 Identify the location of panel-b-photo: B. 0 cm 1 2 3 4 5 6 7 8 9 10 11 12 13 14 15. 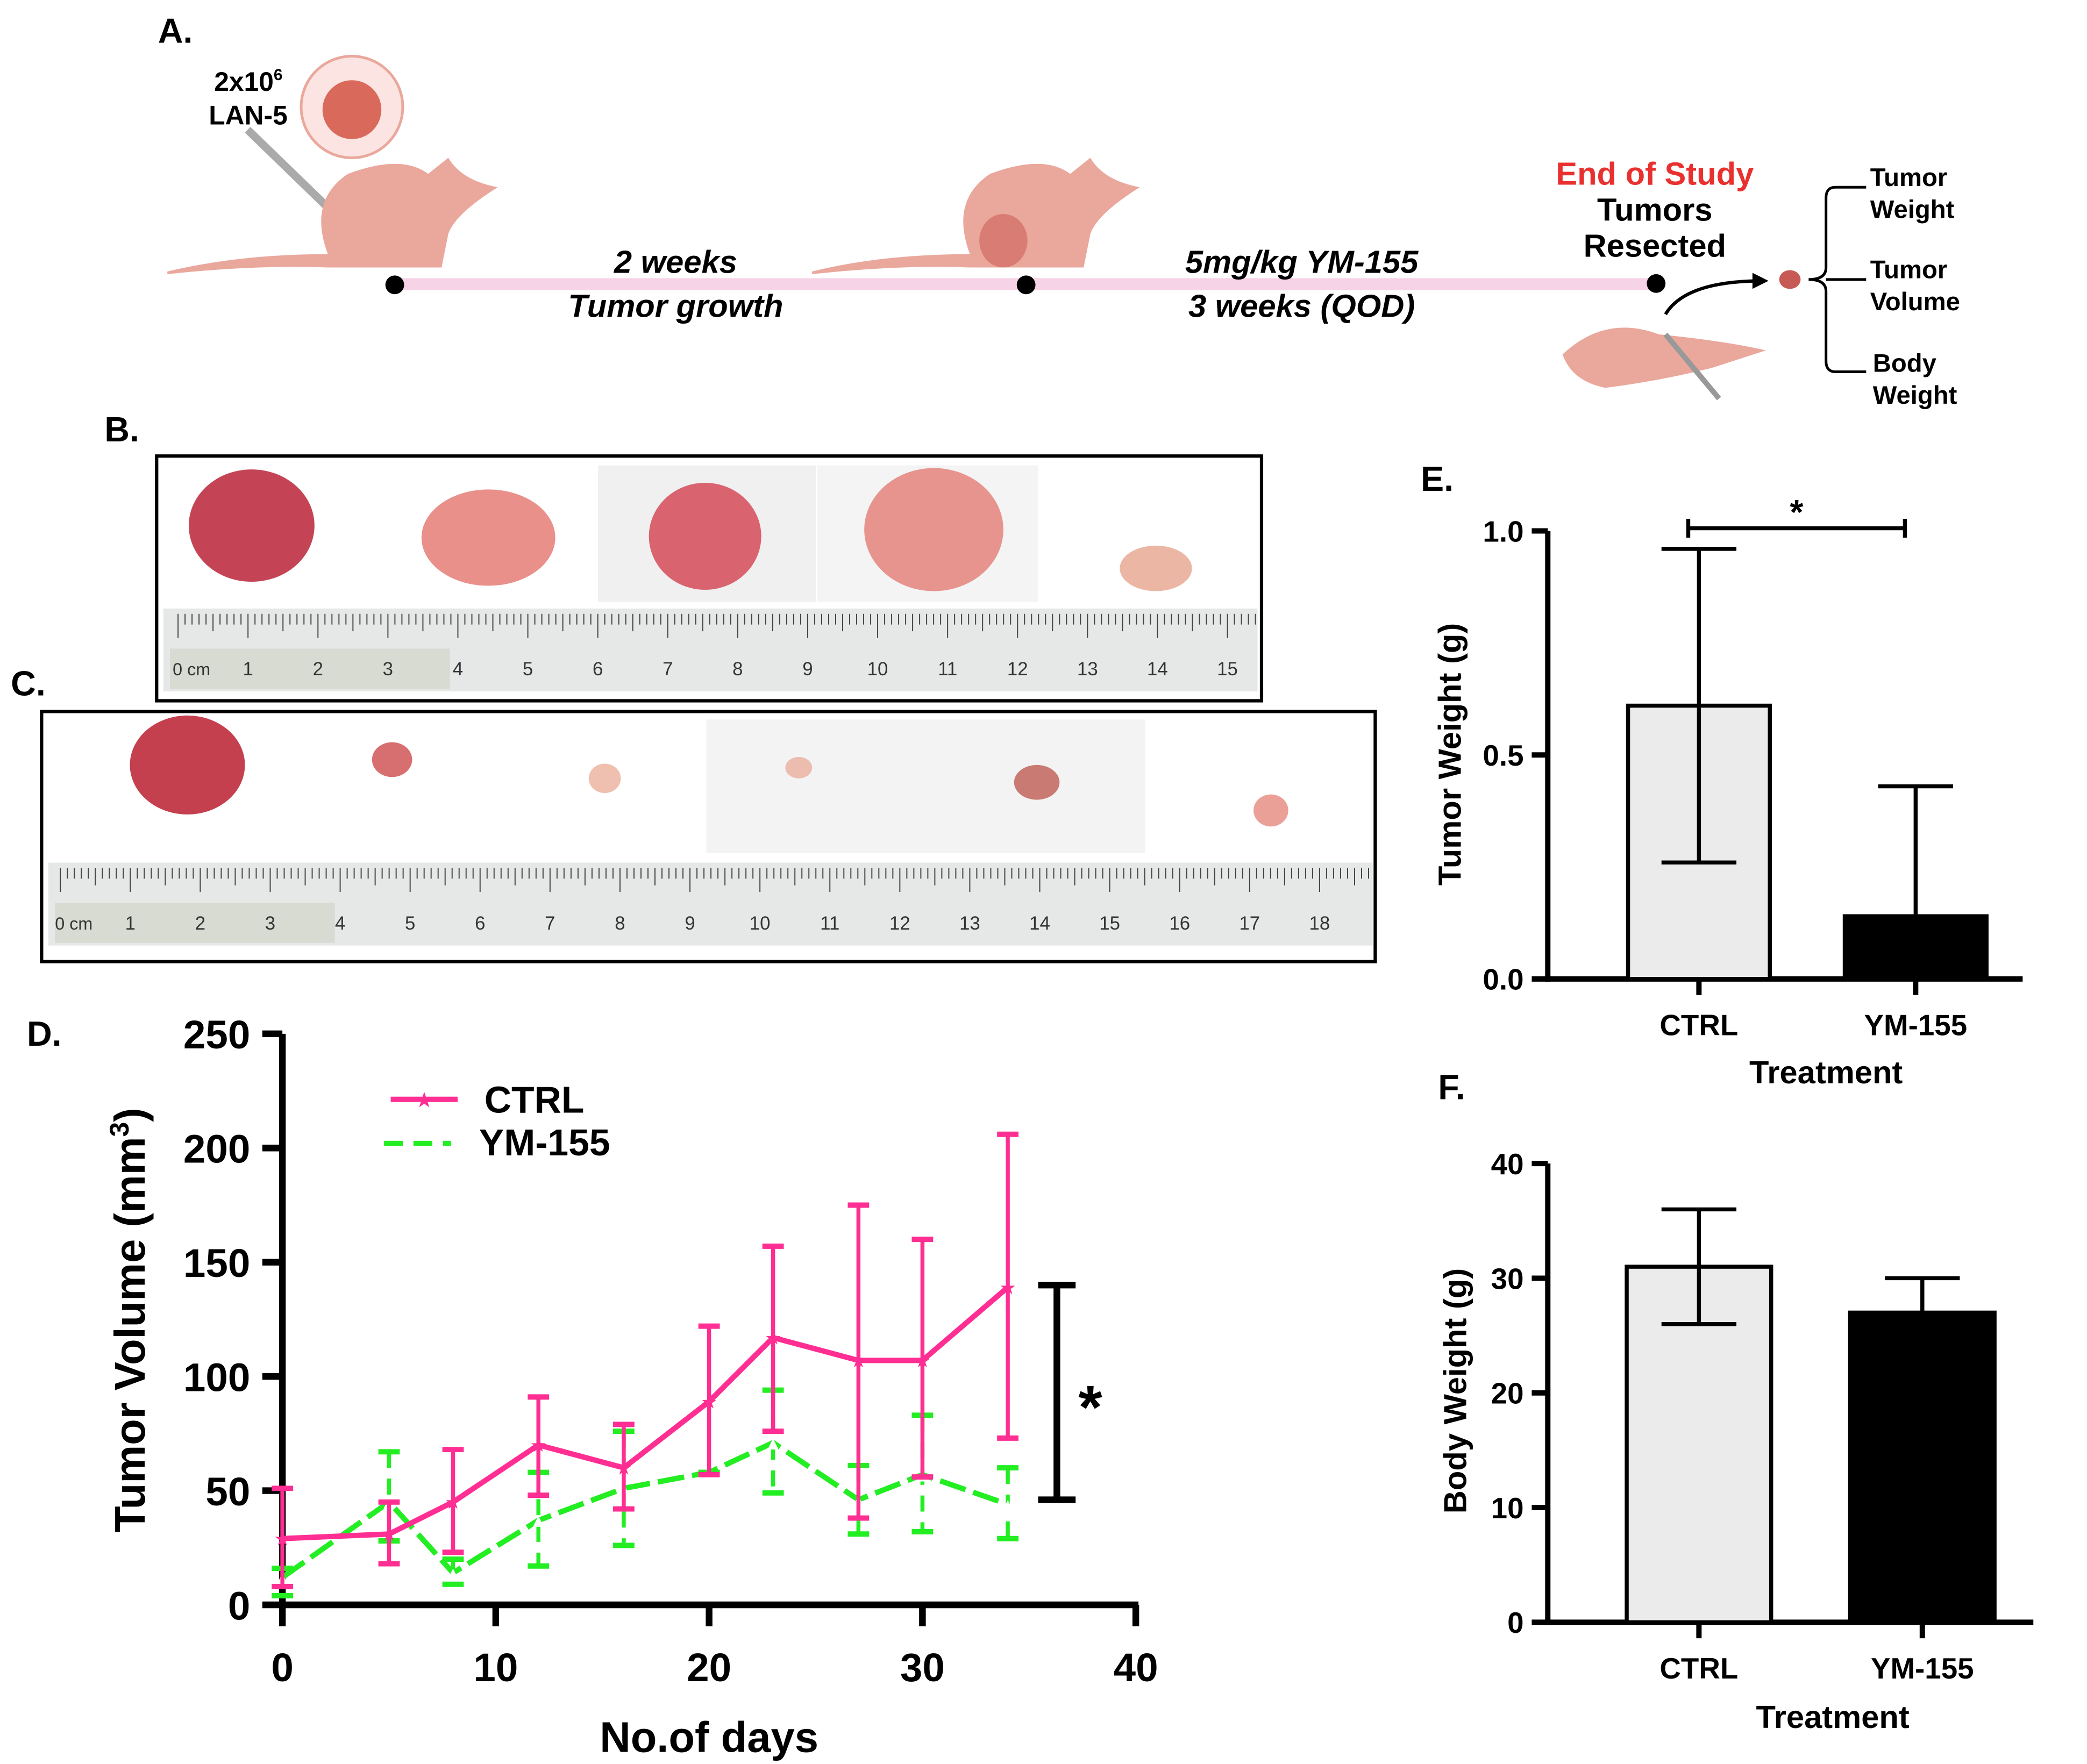
(684, 556).